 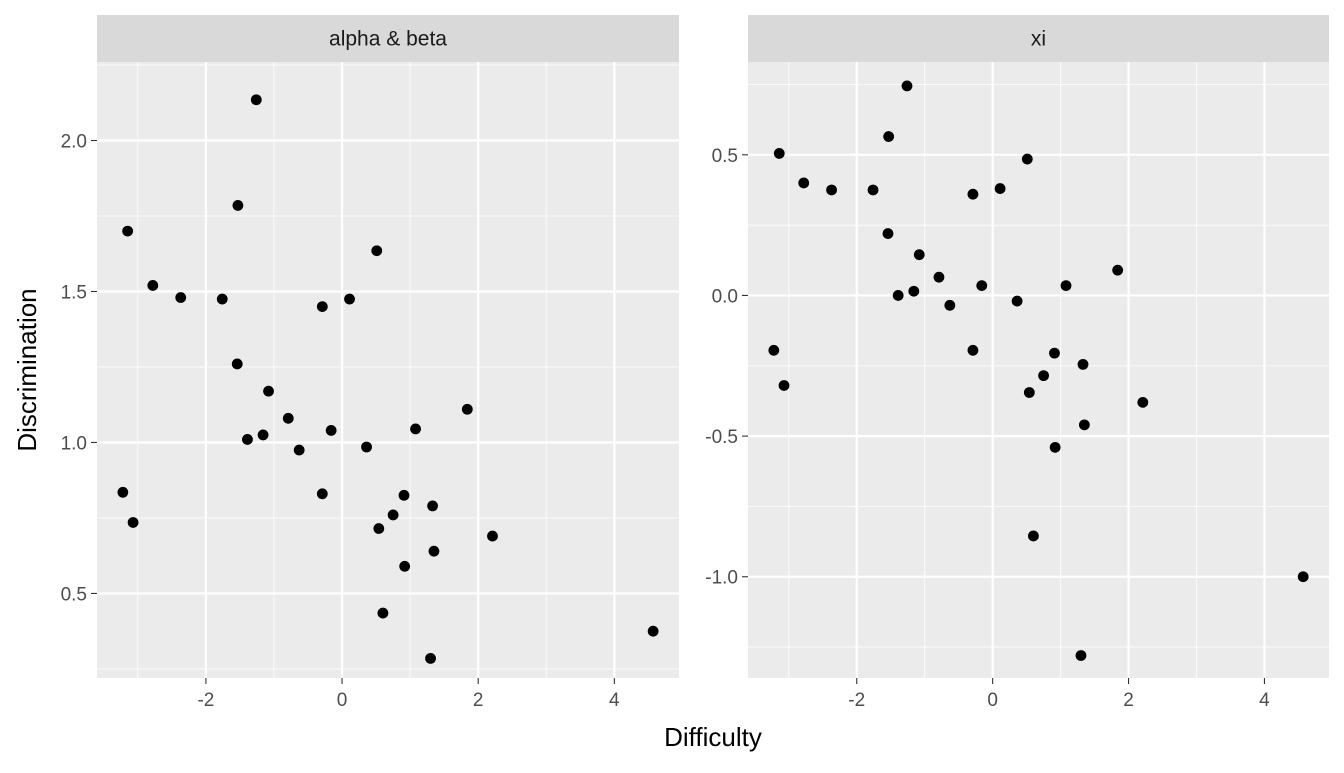 I want to click on y-tick-label: -0.5, so click(x=721, y=437).